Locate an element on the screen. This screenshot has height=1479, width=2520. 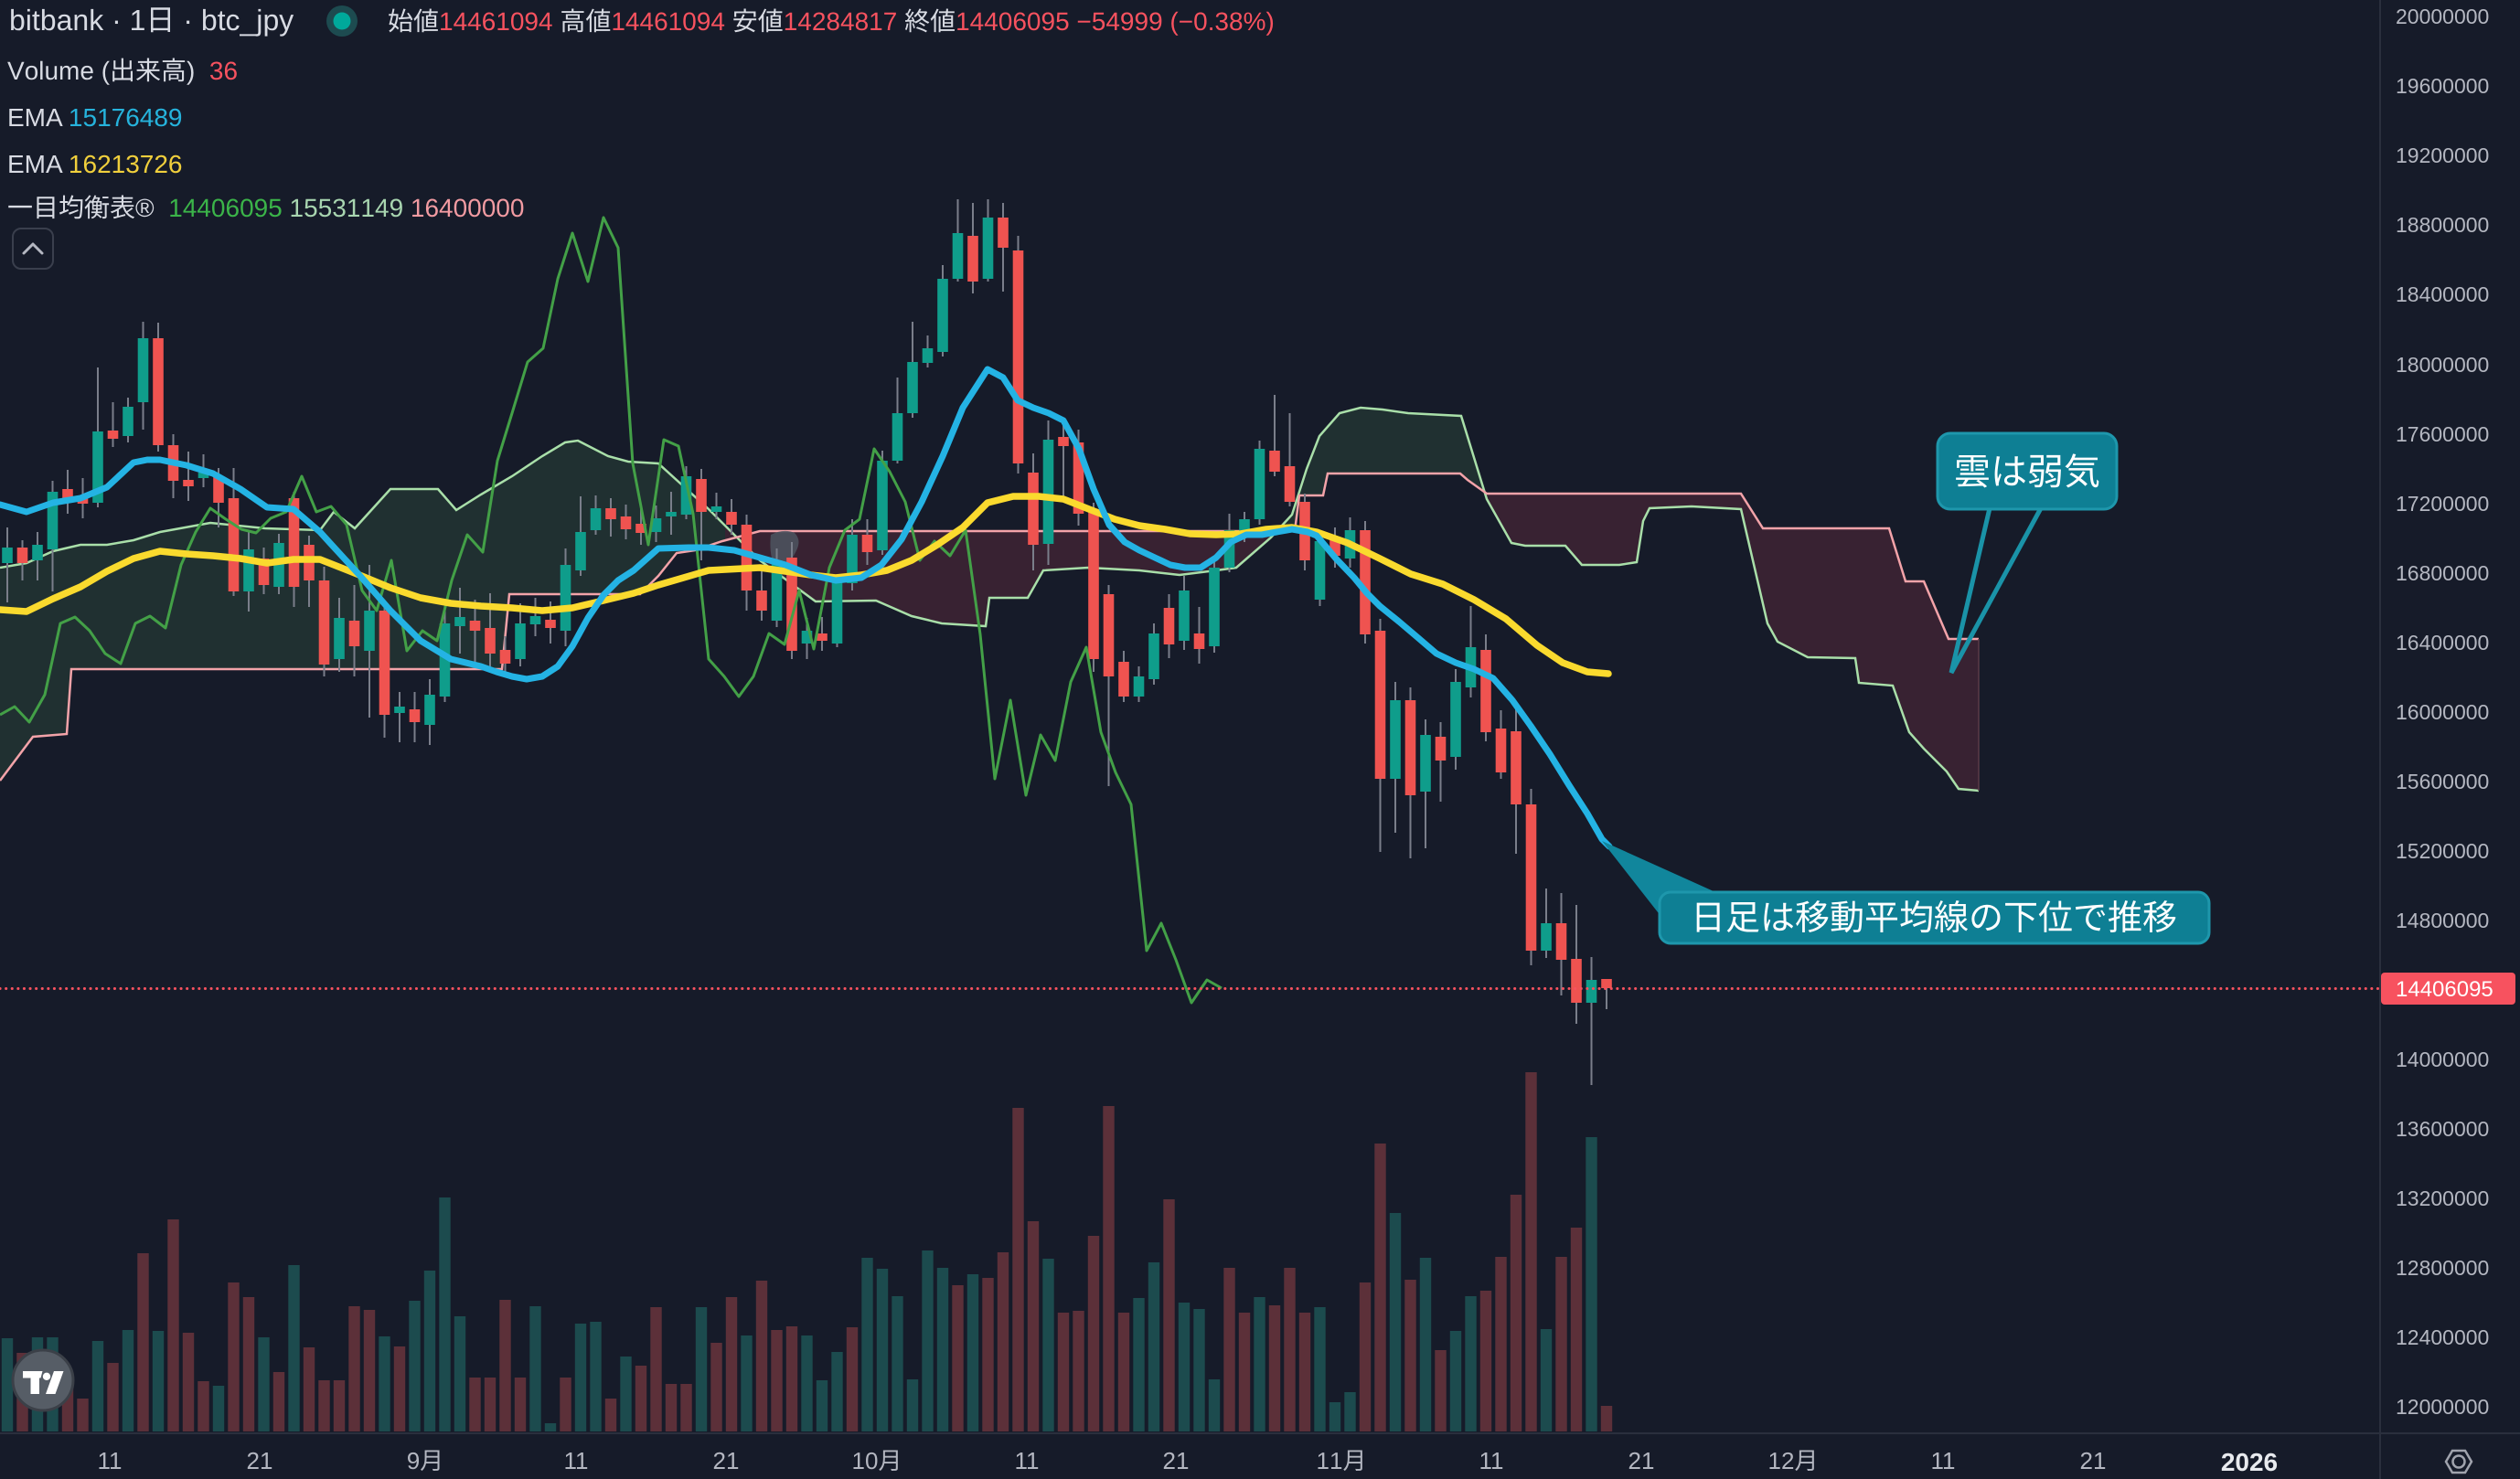
svg-text: 19200000 is located at coordinates (2442, 155).